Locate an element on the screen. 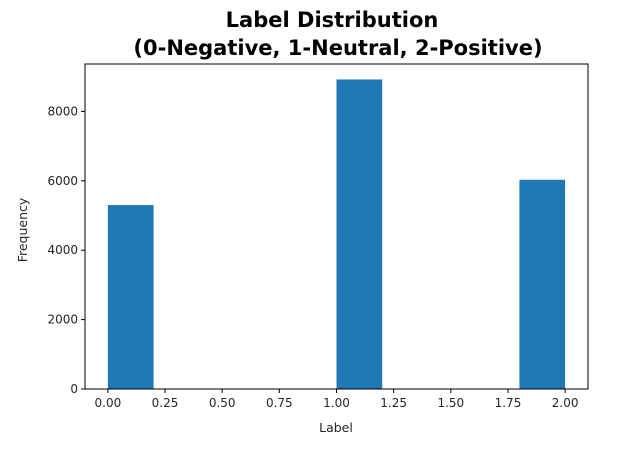  x-tick-label: 0.00 is located at coordinates (108, 403).